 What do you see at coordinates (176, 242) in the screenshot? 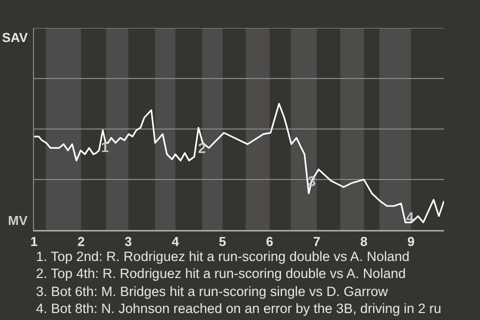
I see `x-tick-label: 4` at bounding box center [176, 242].